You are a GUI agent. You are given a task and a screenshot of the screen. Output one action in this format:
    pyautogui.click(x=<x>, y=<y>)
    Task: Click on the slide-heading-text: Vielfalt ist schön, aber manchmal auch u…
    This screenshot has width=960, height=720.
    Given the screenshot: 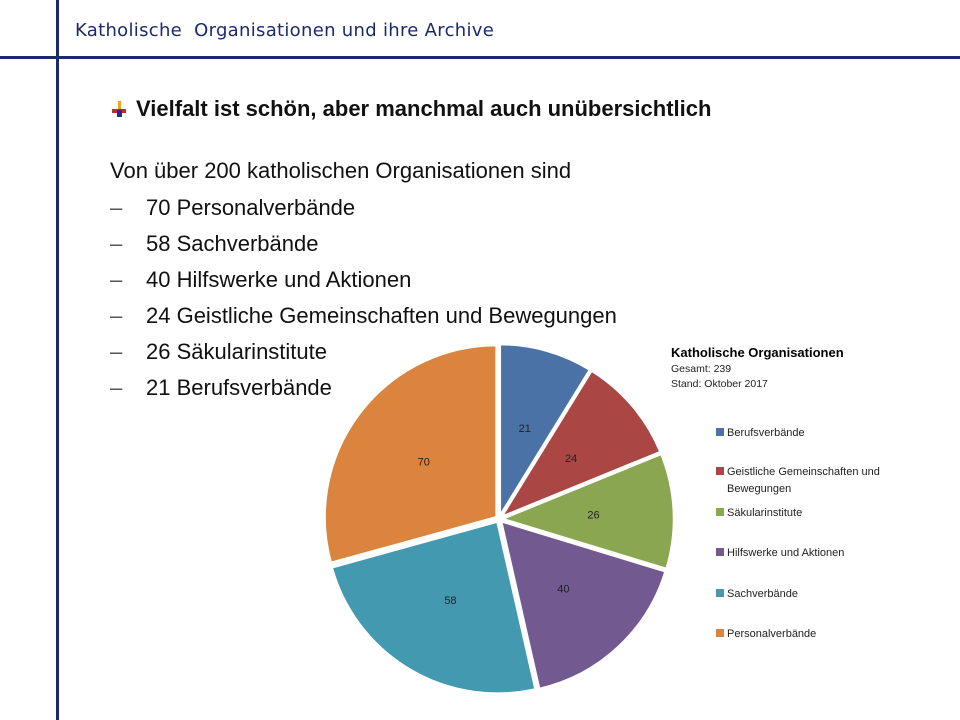 What is the action you would take?
    pyautogui.click(x=424, y=108)
    